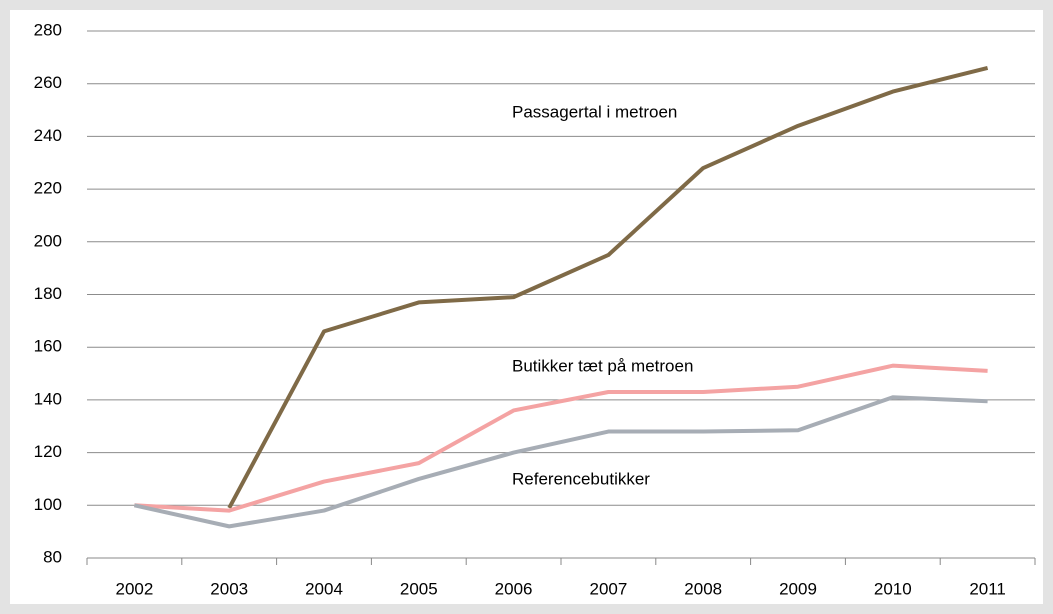 Image resolution: width=1053 pixels, height=614 pixels. Describe the element at coordinates (48, 398) in the screenshot. I see `y-tick-label: 140` at that location.